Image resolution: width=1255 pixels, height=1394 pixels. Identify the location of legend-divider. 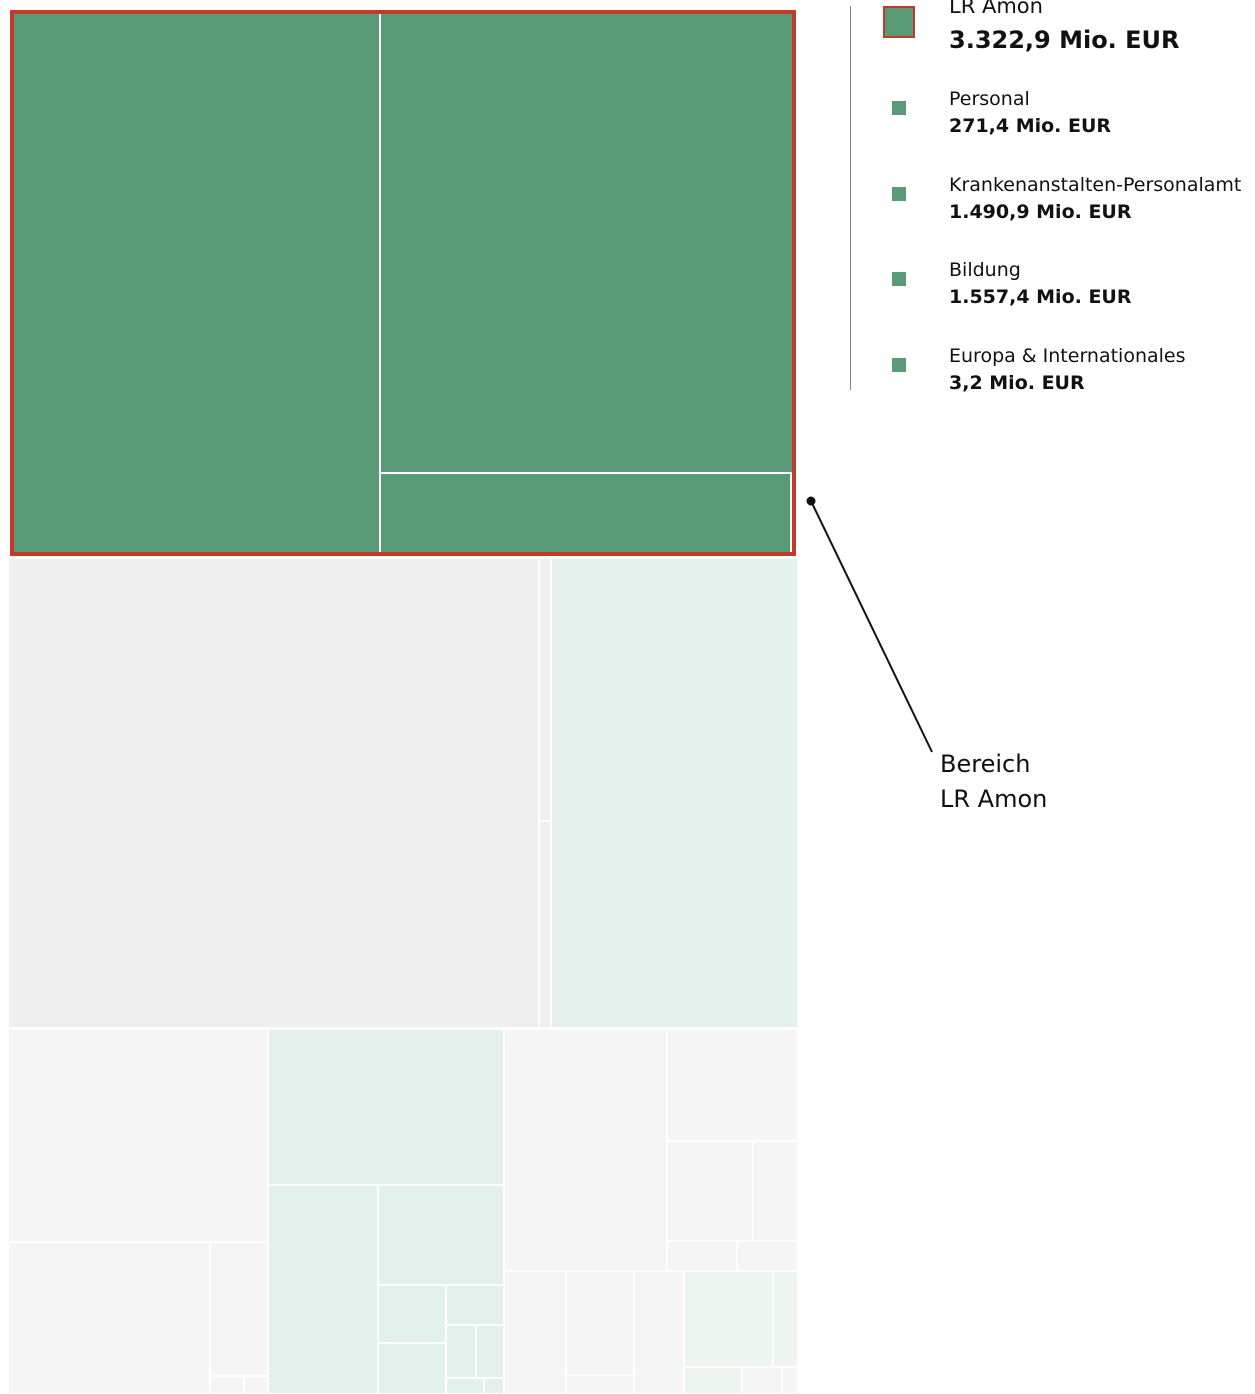
(850, 198).